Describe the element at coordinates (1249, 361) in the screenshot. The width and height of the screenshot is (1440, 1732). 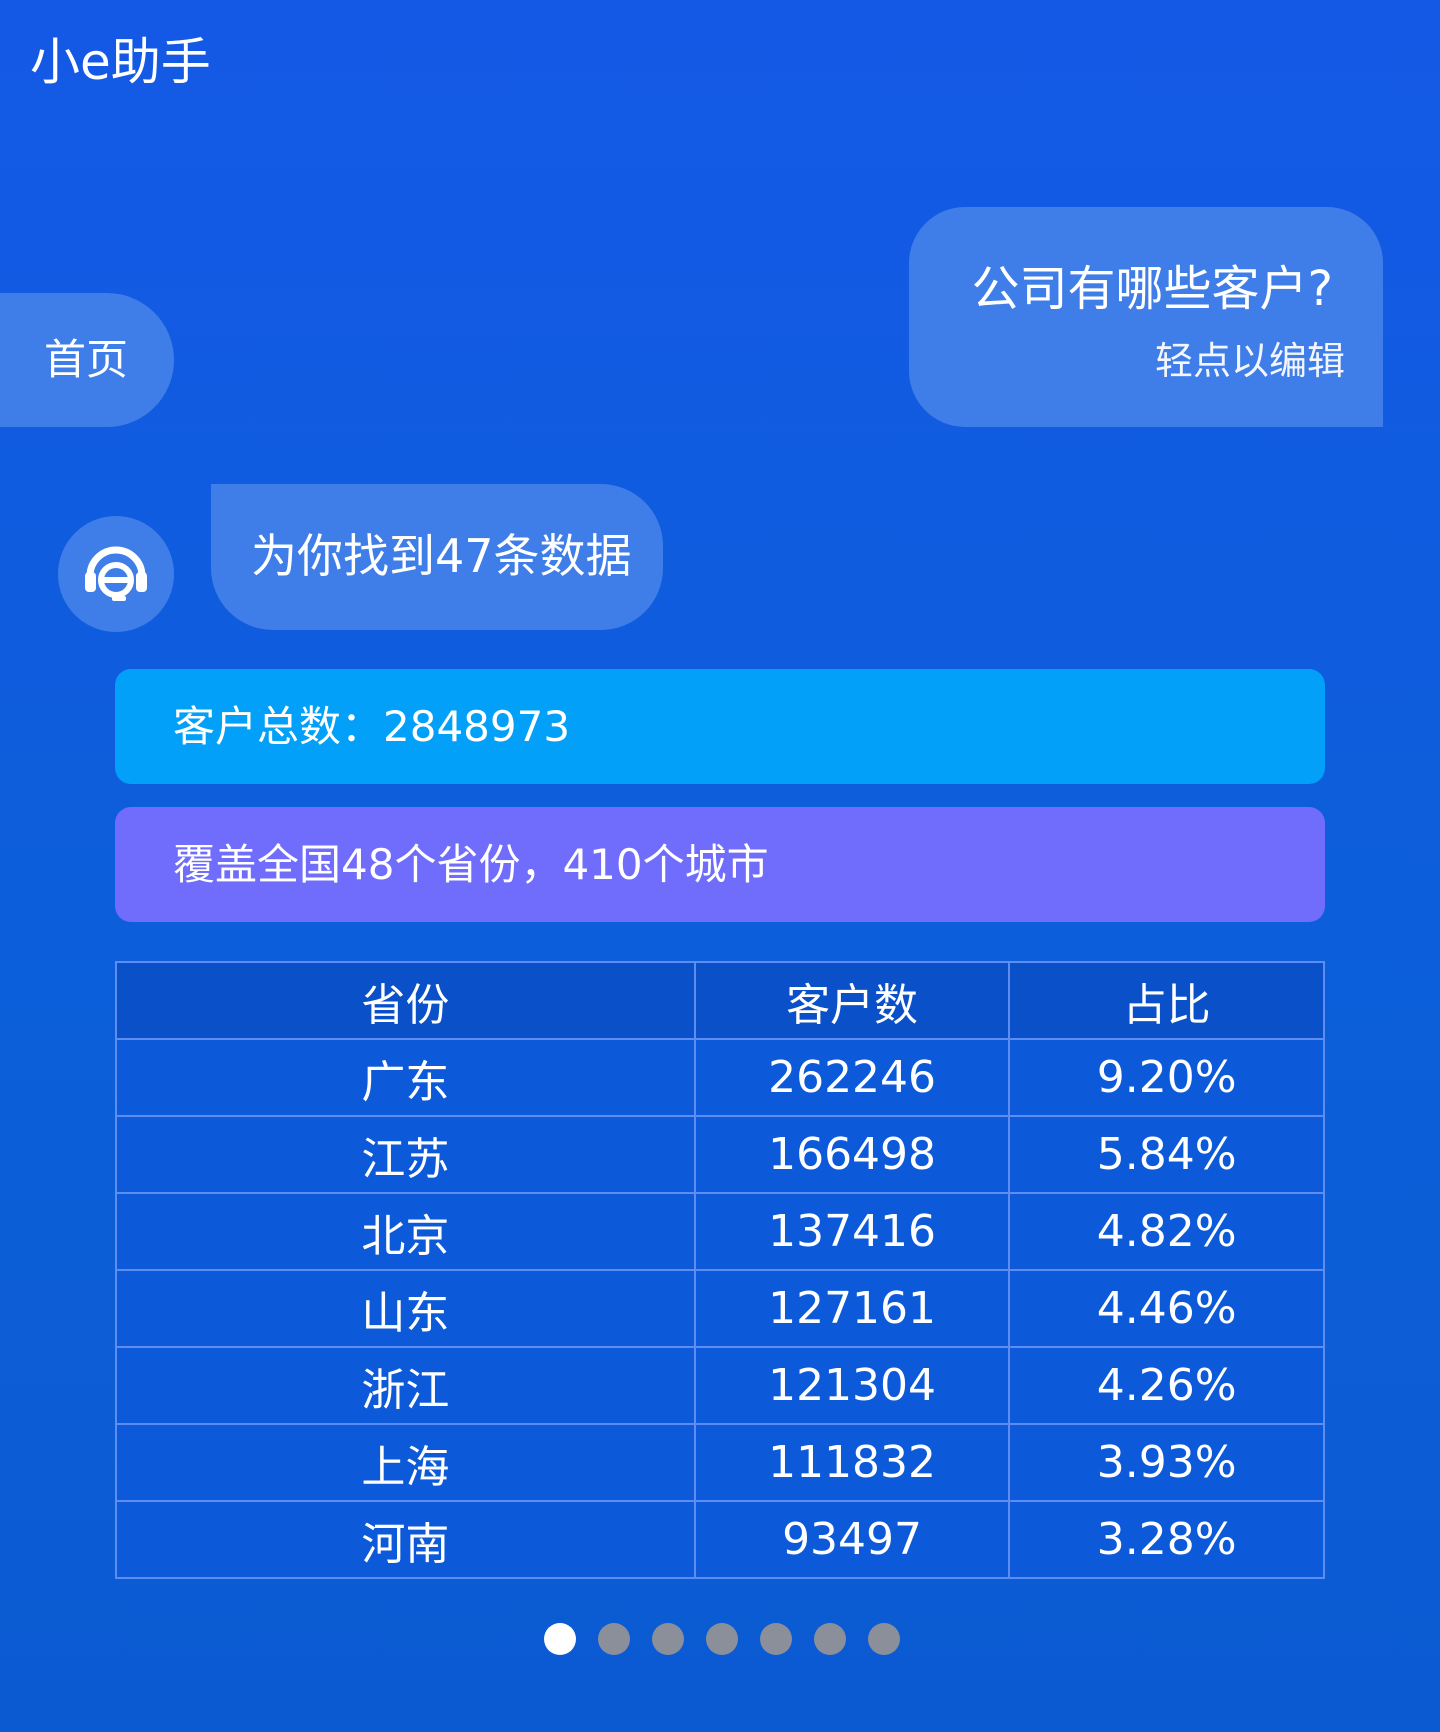
I see `tap-to-edit-hint: 轻点以编辑` at that location.